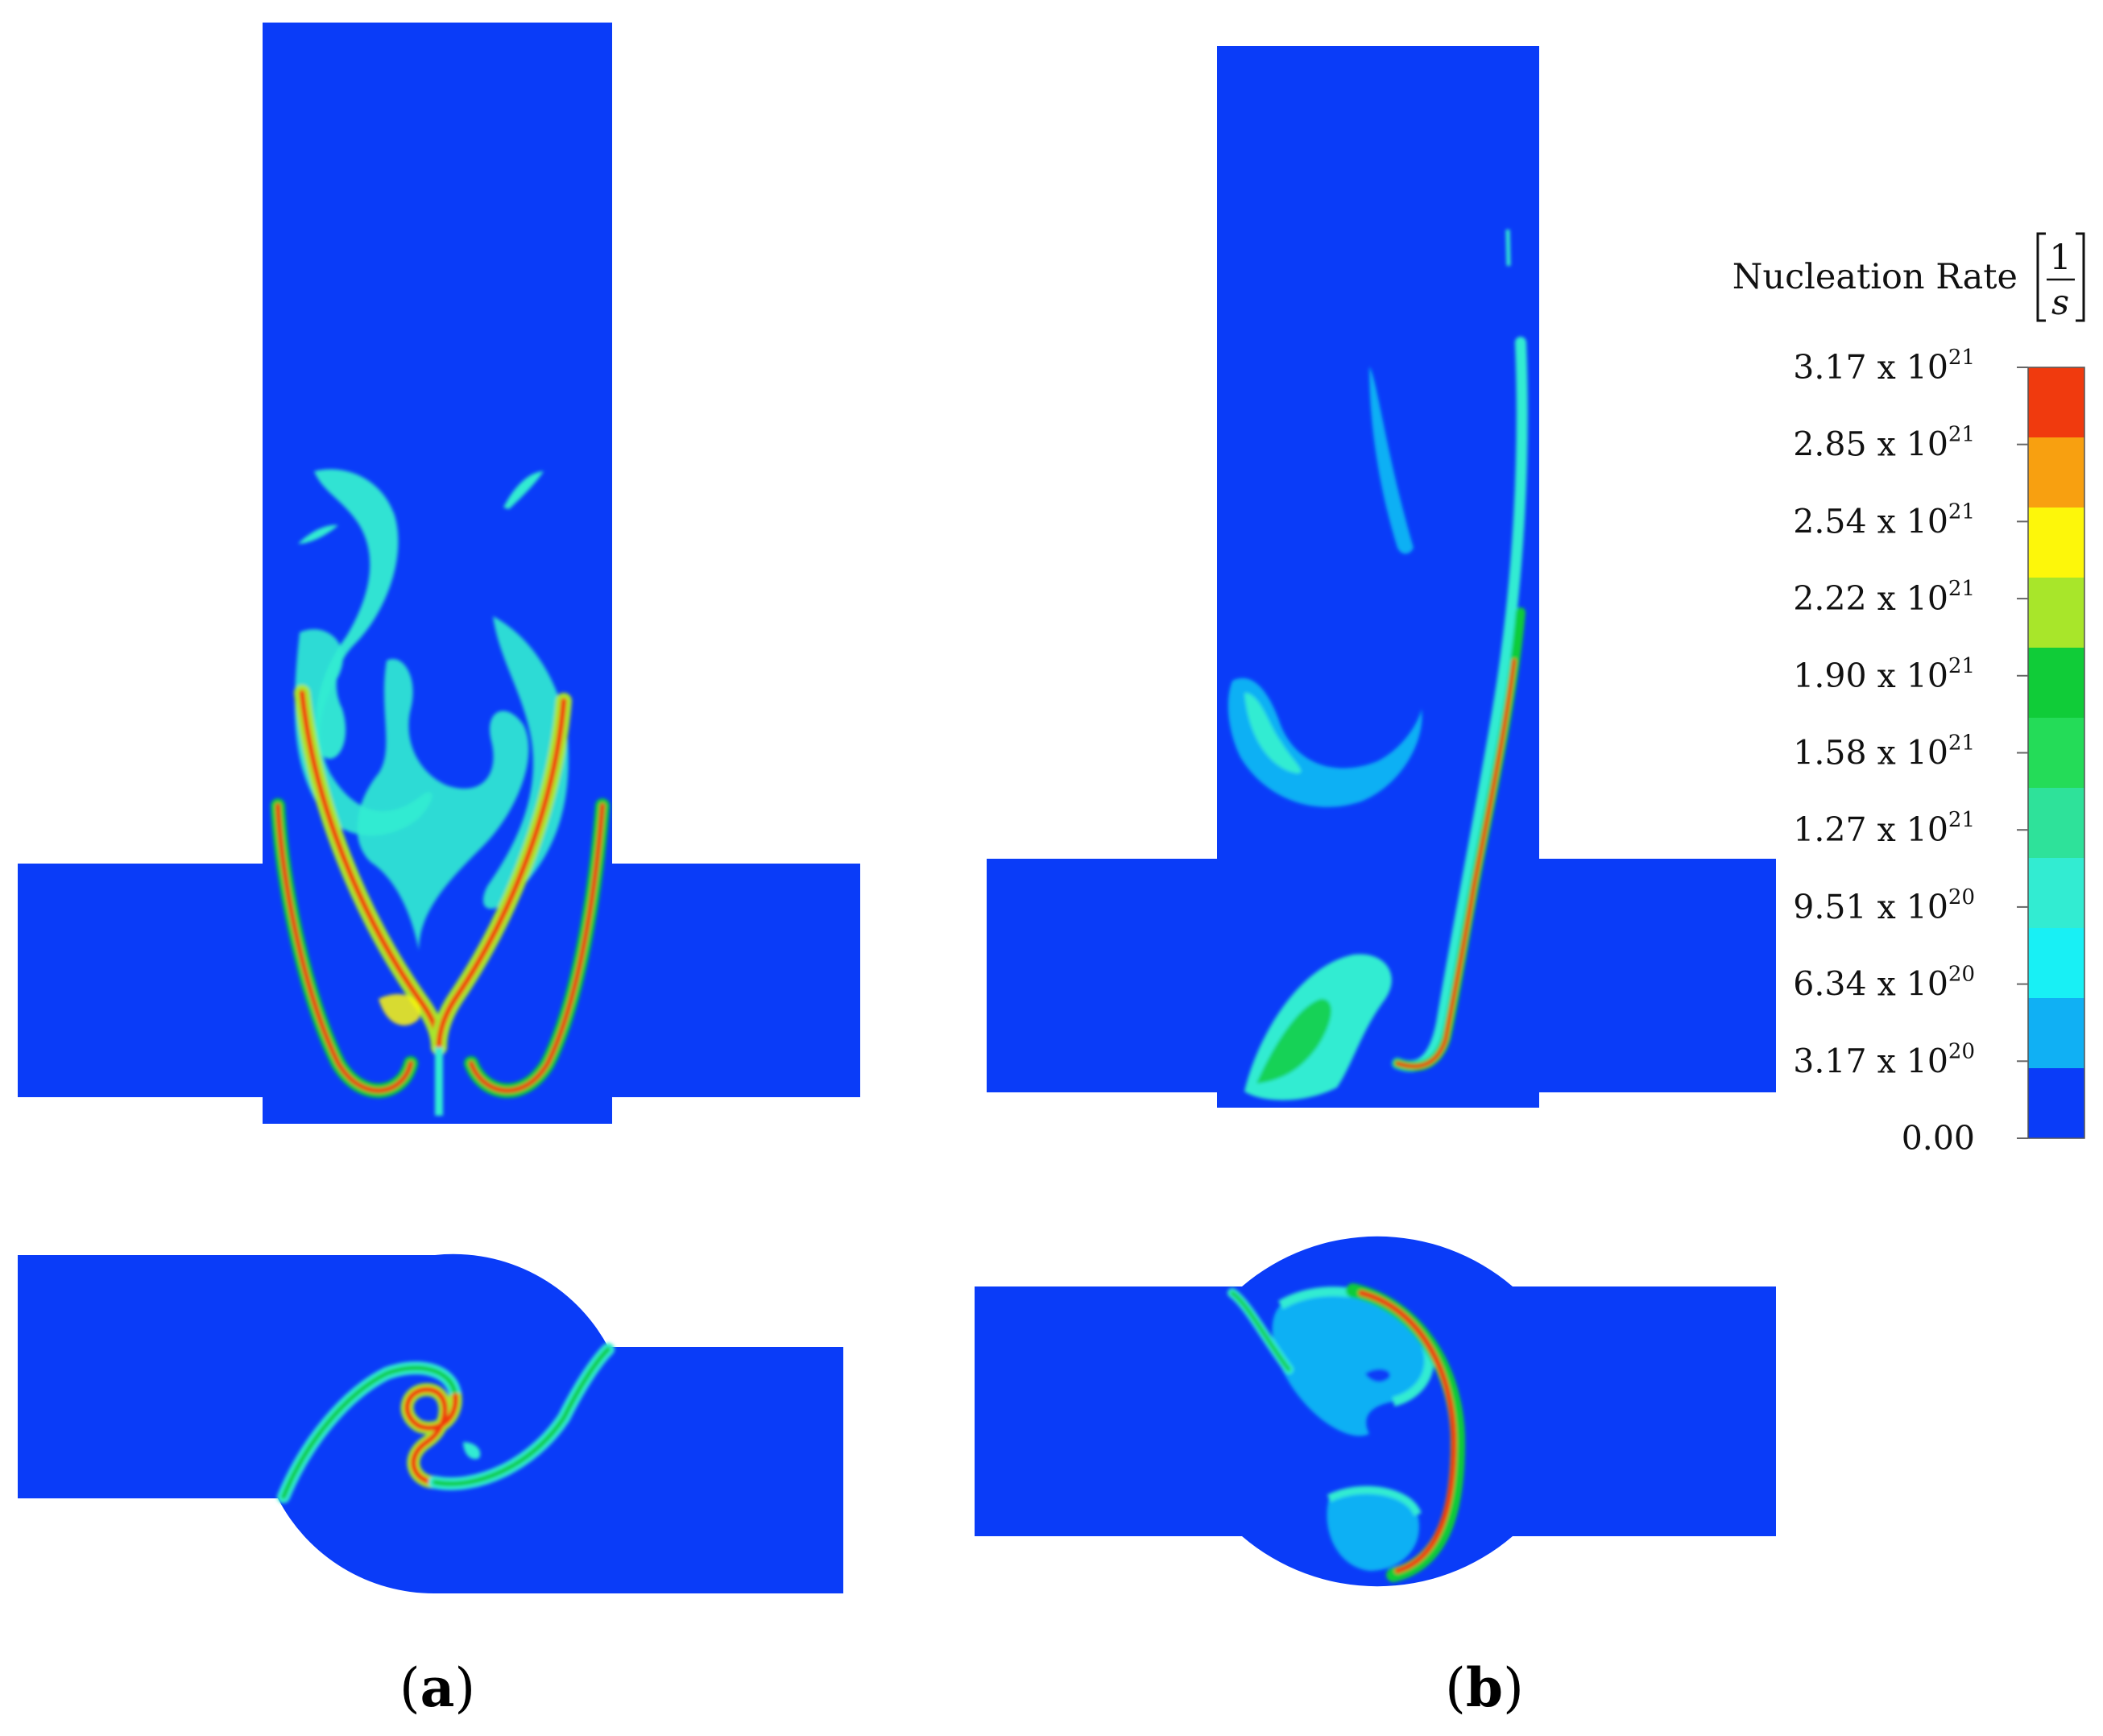  I want to click on contour-inner-band-right-core, so click(501, 874).